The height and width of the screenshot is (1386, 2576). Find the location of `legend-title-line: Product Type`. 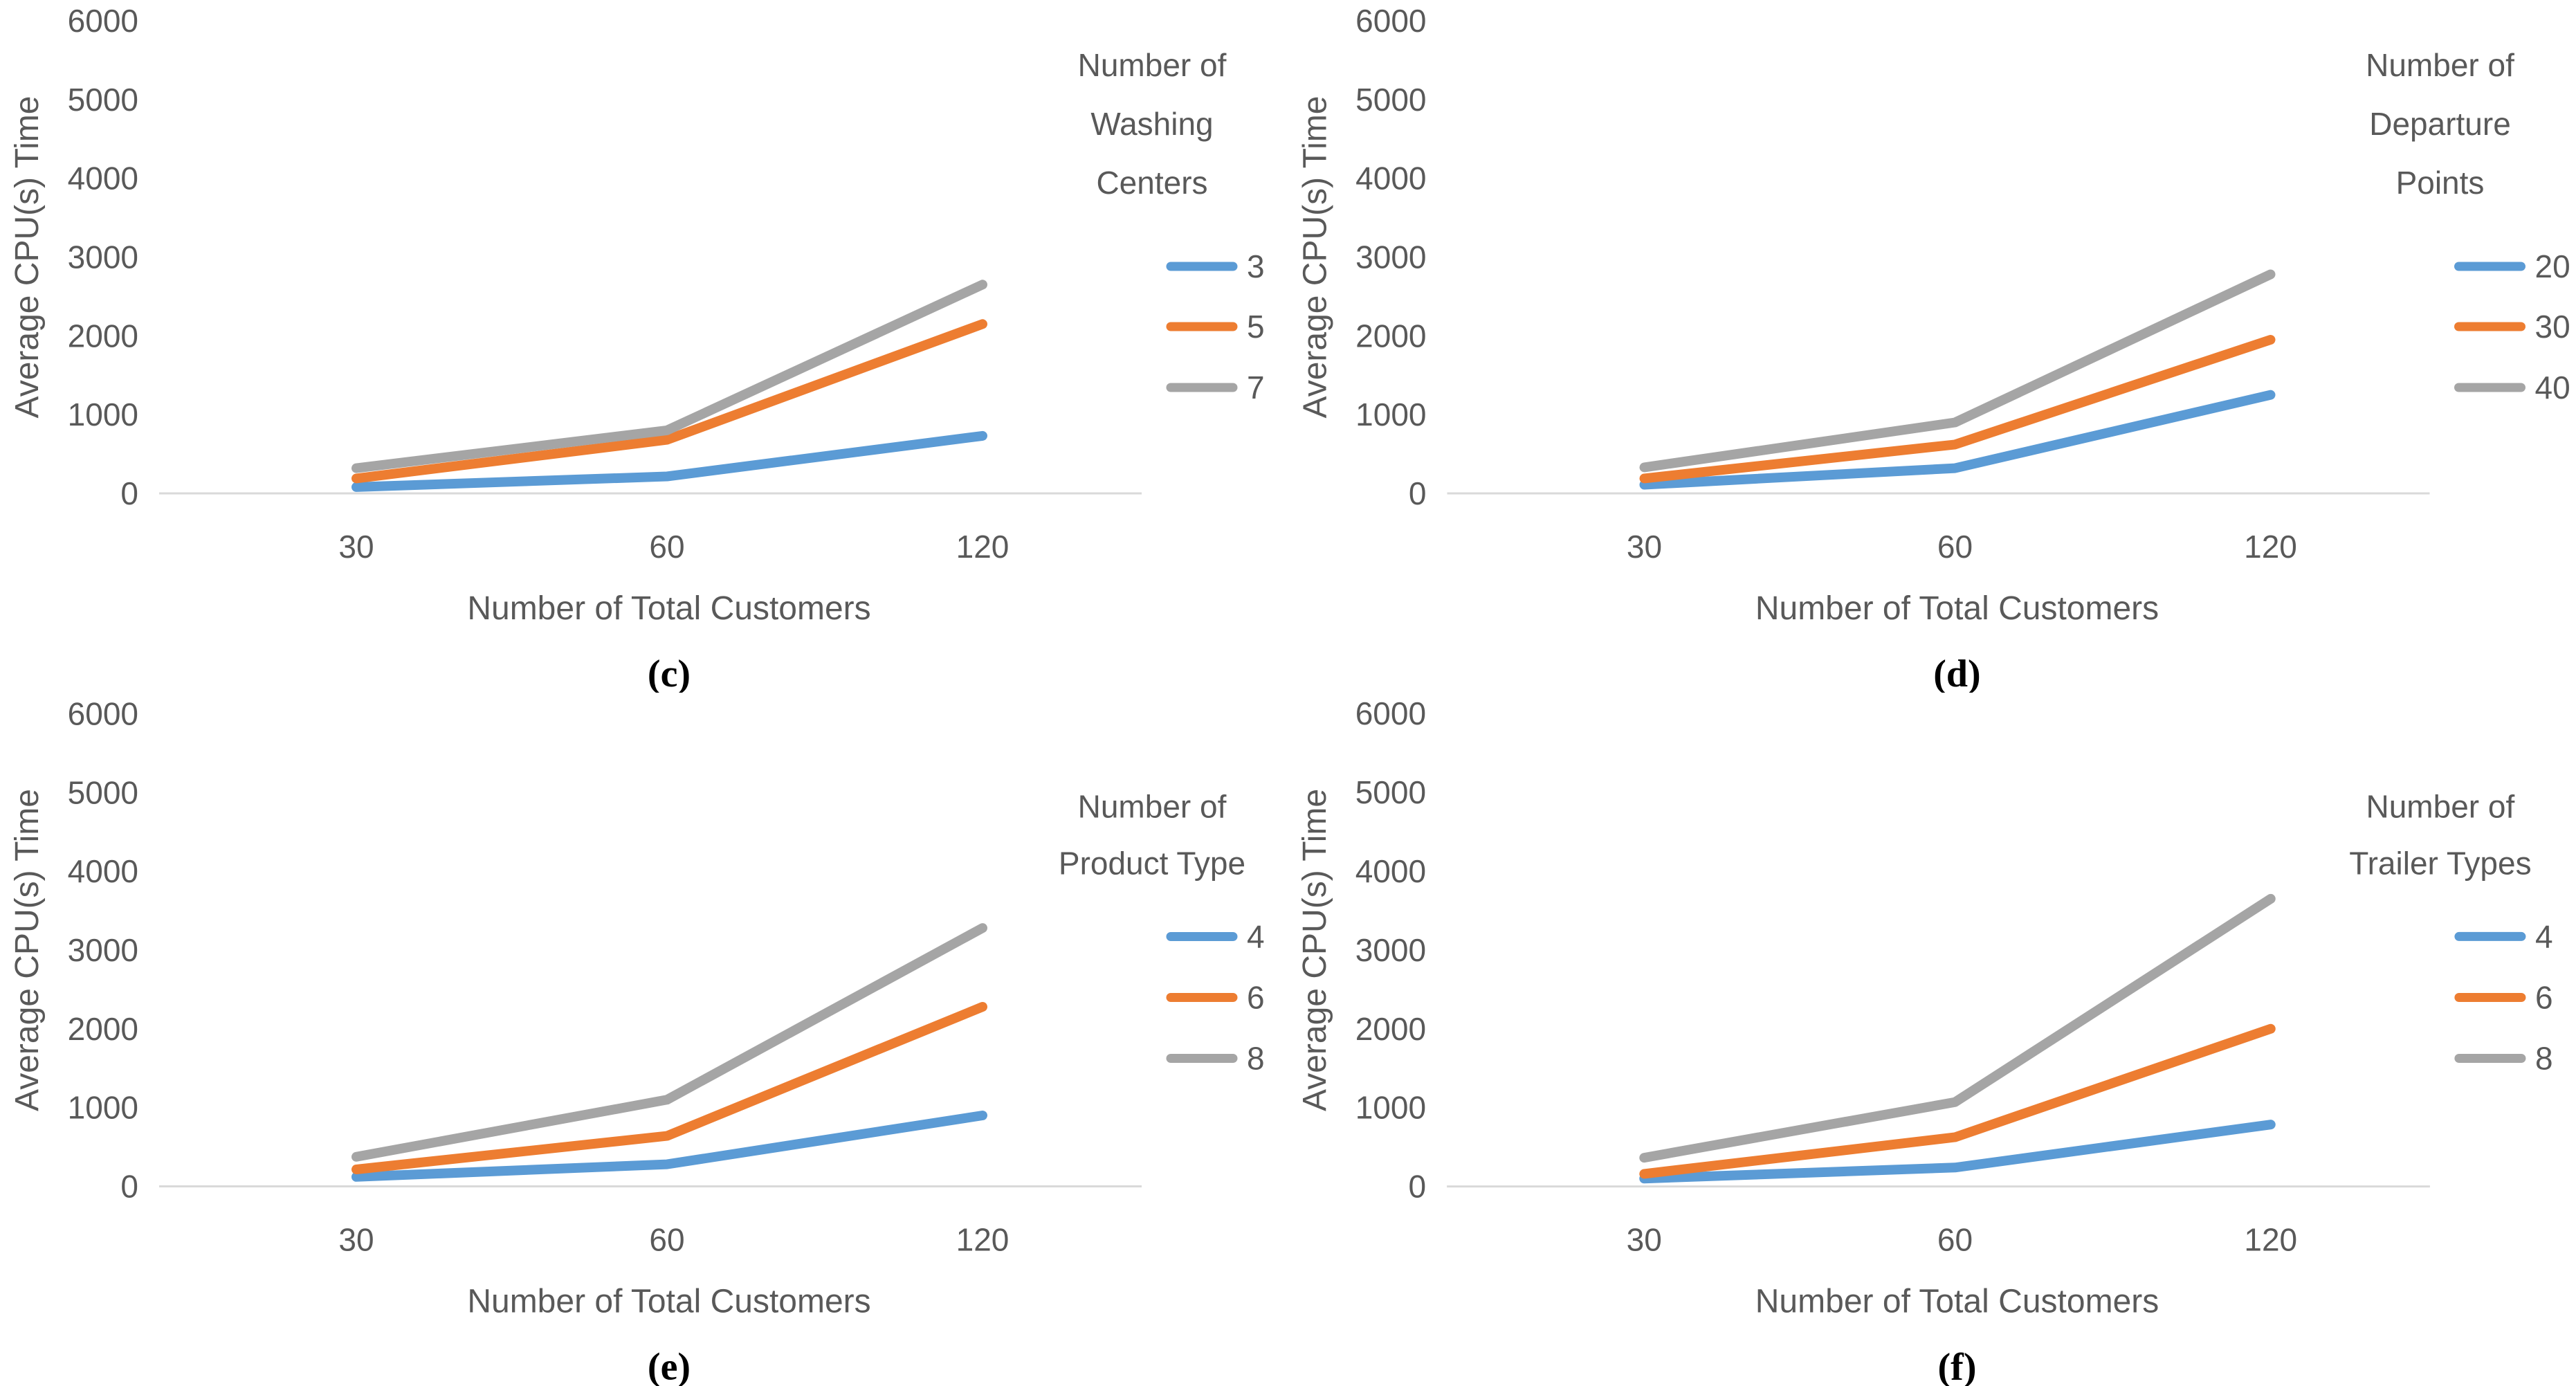

legend-title-line: Product Type is located at coordinates (1152, 864).